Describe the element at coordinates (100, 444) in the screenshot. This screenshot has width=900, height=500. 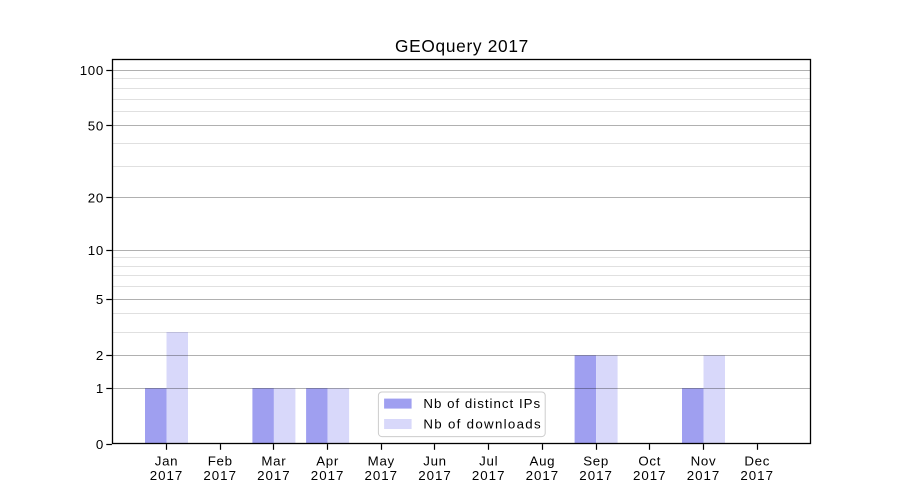
I see `svg-text: 0` at that location.